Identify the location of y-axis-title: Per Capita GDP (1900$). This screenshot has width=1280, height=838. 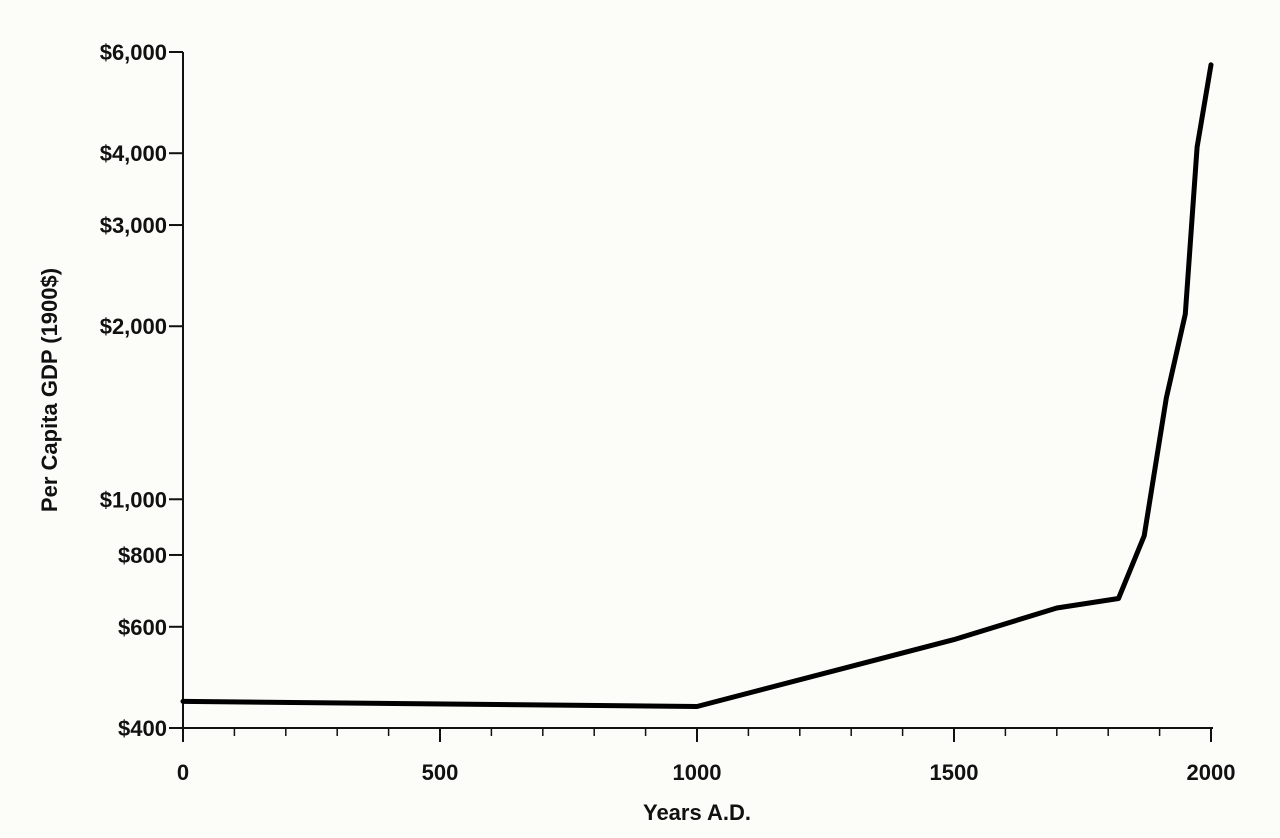
(49, 390).